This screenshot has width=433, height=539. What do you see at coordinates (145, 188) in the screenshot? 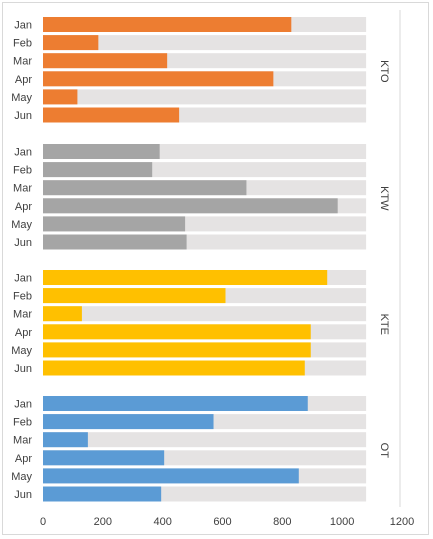
I see `bar-ktw-mar` at bounding box center [145, 188].